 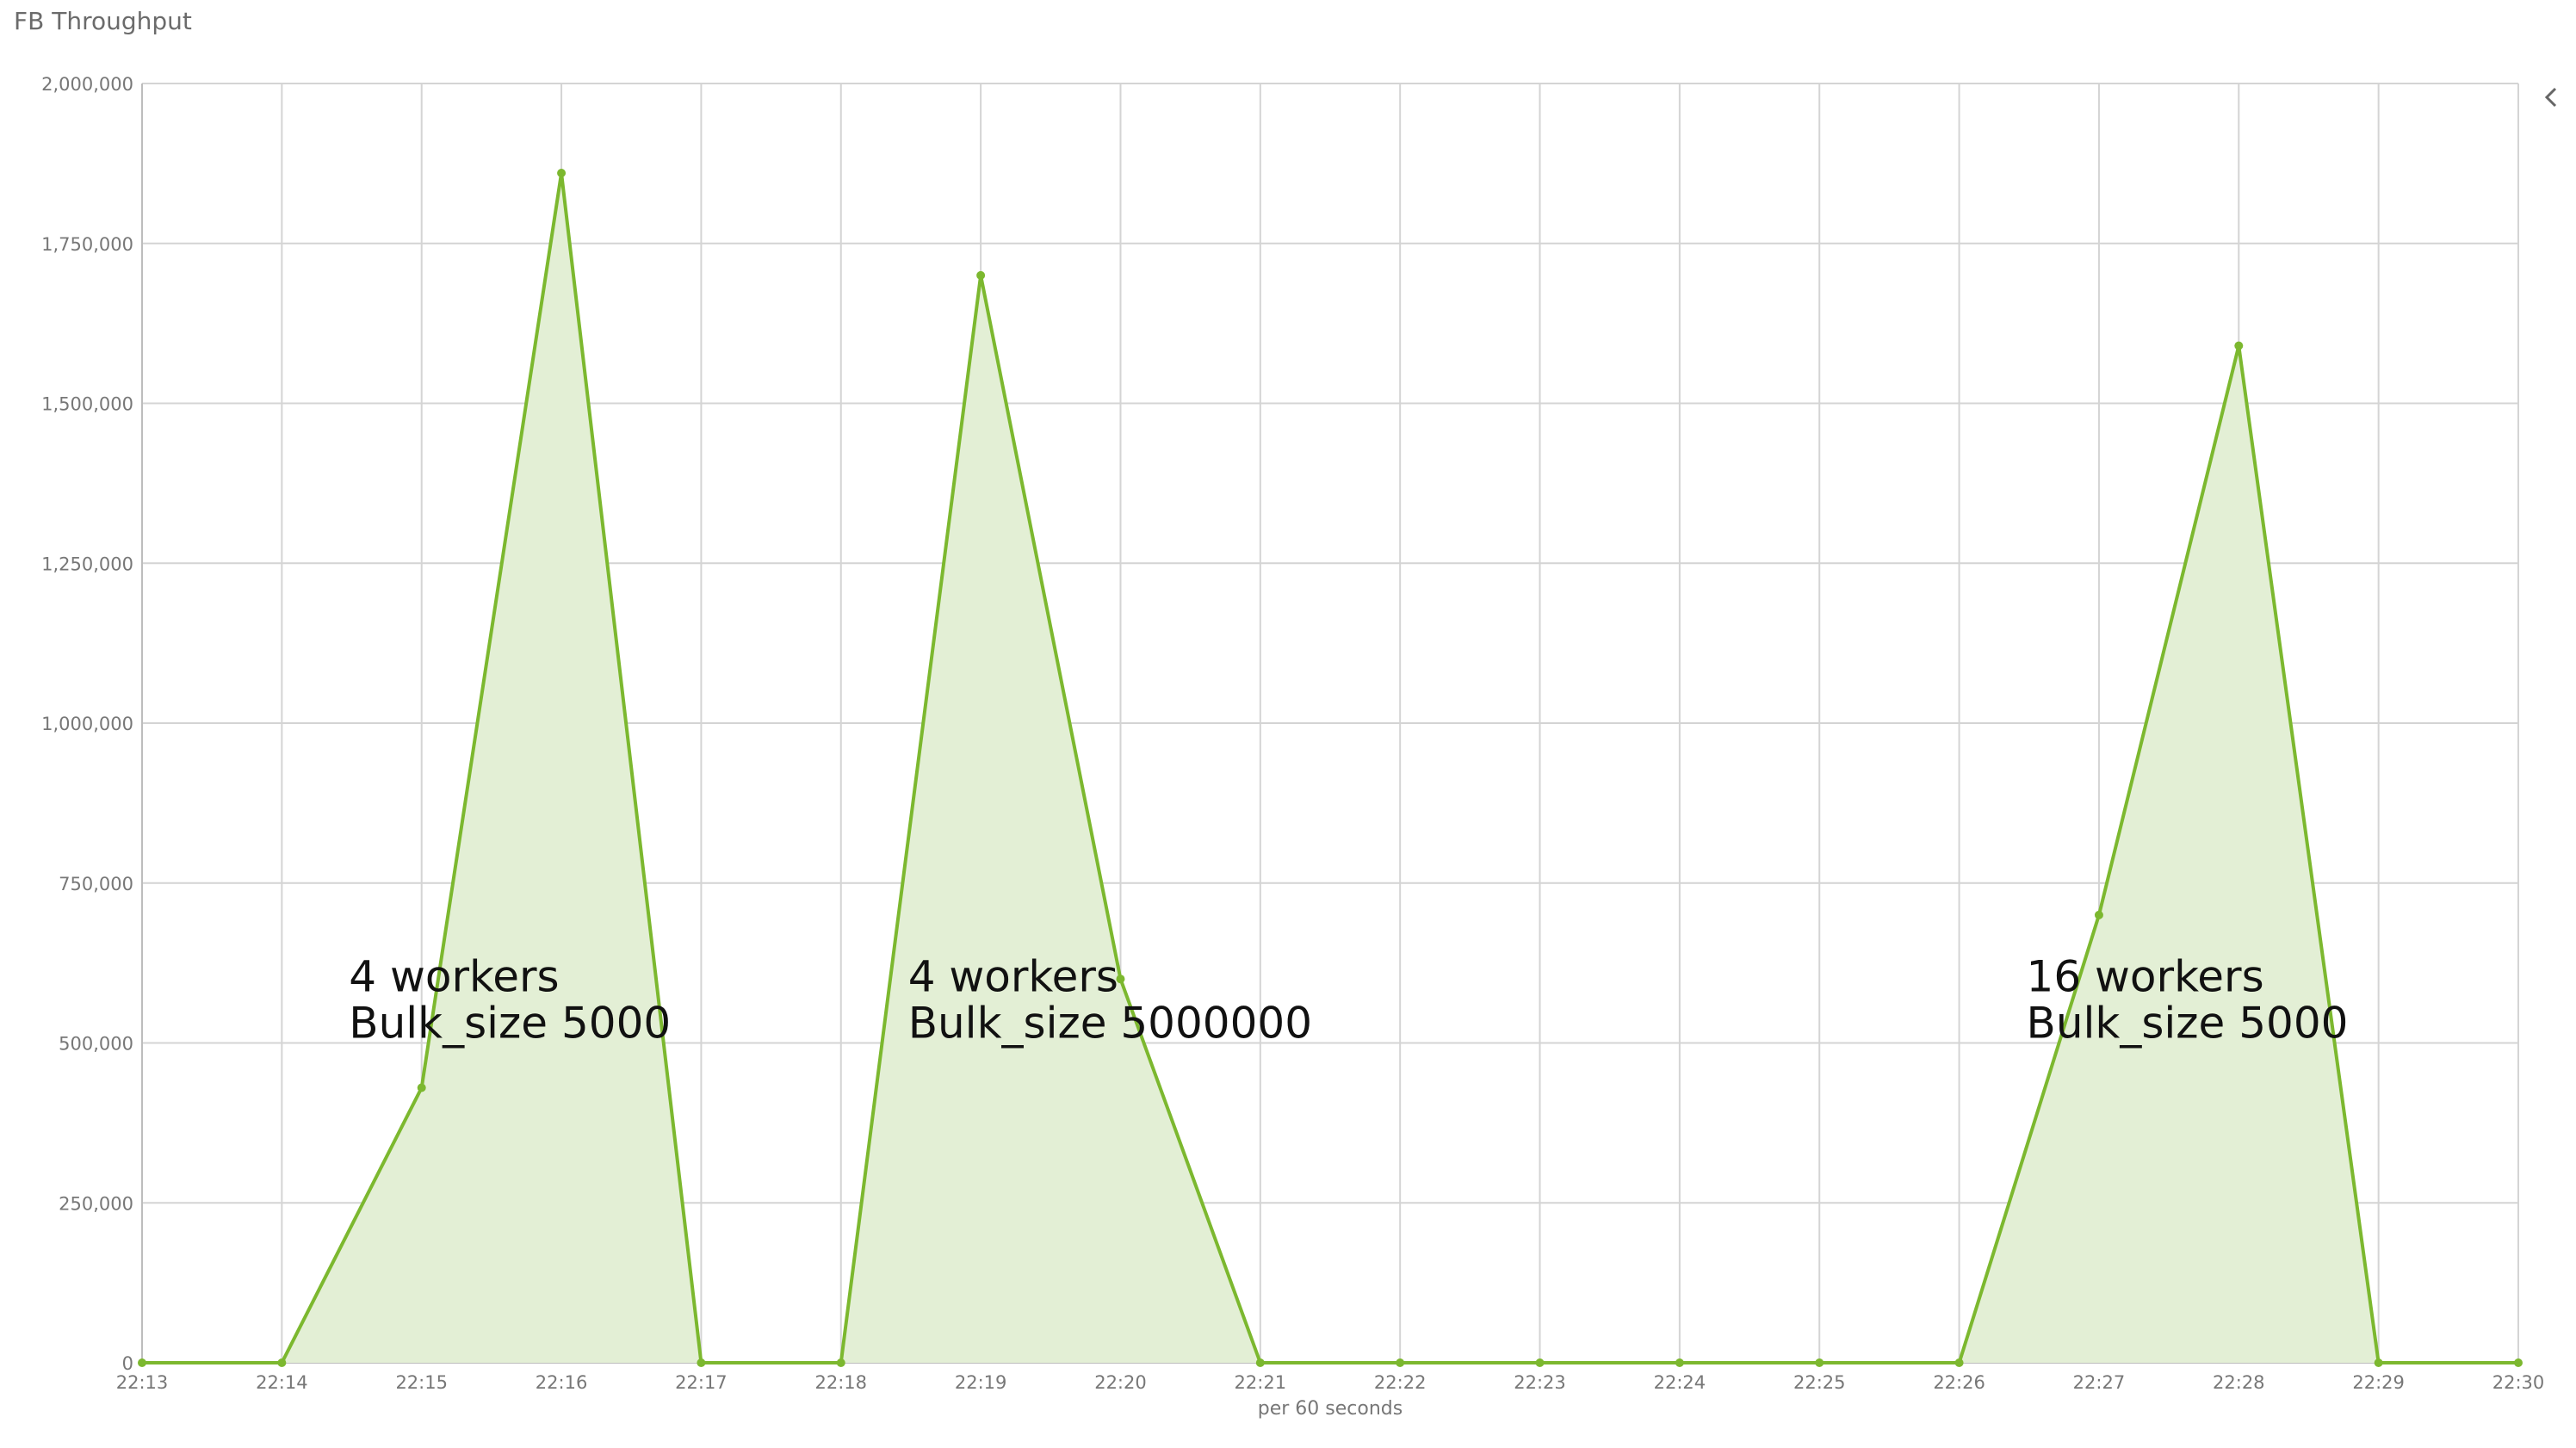 I want to click on y-tick-label: 250,000, so click(x=96, y=1203).